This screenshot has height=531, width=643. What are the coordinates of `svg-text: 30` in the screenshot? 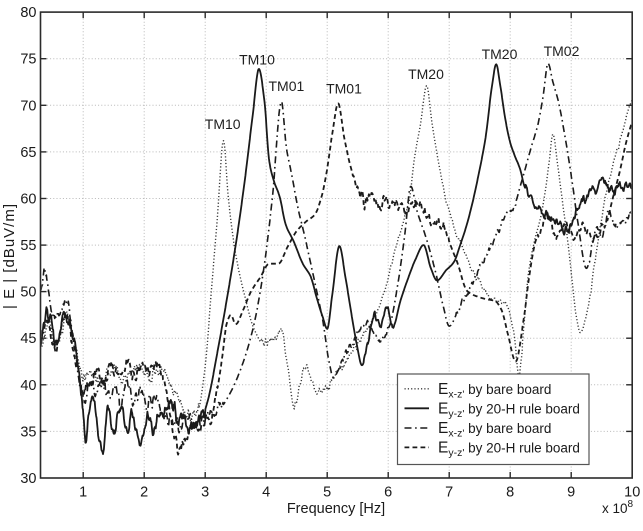 It's located at (28, 479).